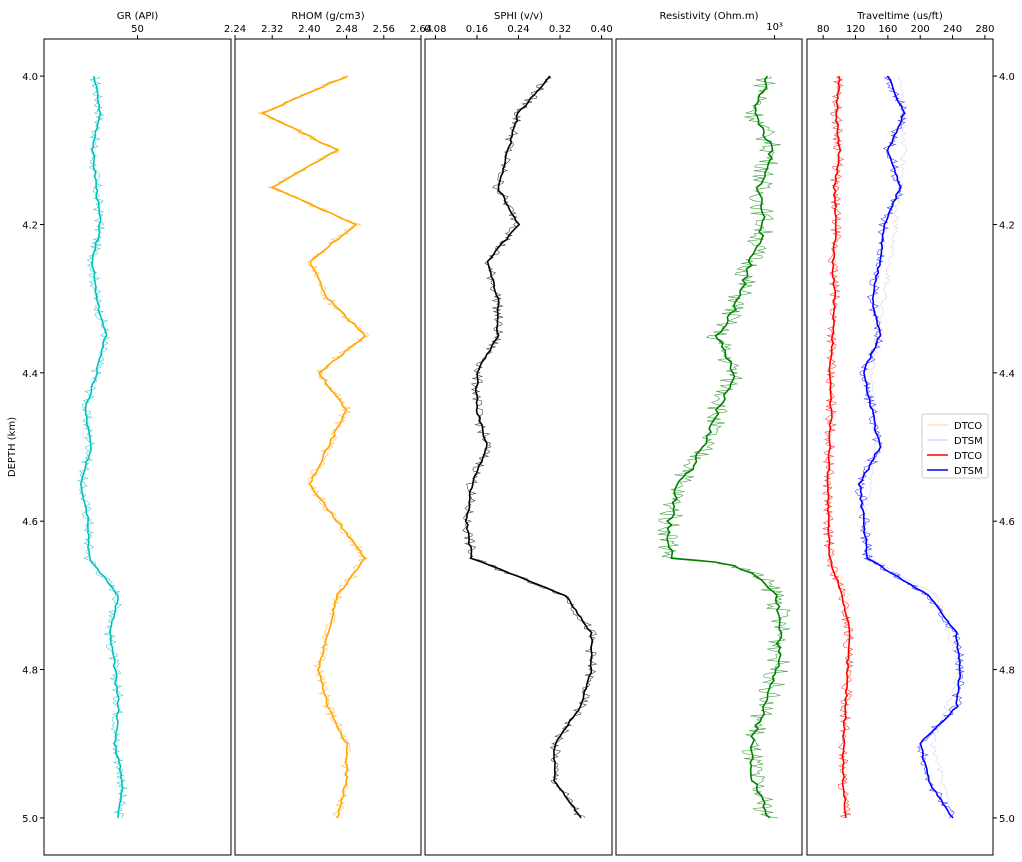  I want to click on series-thin-dtsm, so click(912, 447).